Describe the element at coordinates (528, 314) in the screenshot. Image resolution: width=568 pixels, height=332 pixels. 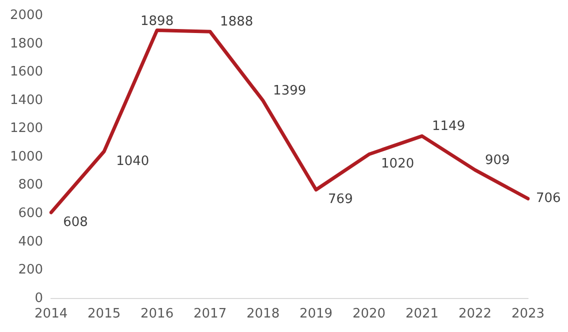
I see `x-tick-label: 2023` at that location.